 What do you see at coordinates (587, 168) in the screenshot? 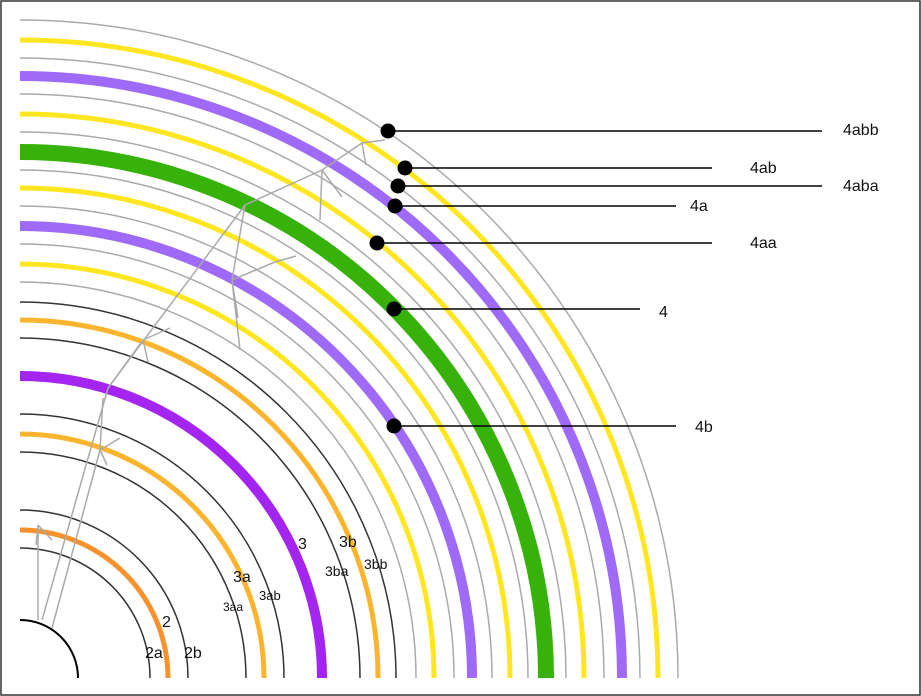
I see `callout-4ab: 4ab` at bounding box center [587, 168].